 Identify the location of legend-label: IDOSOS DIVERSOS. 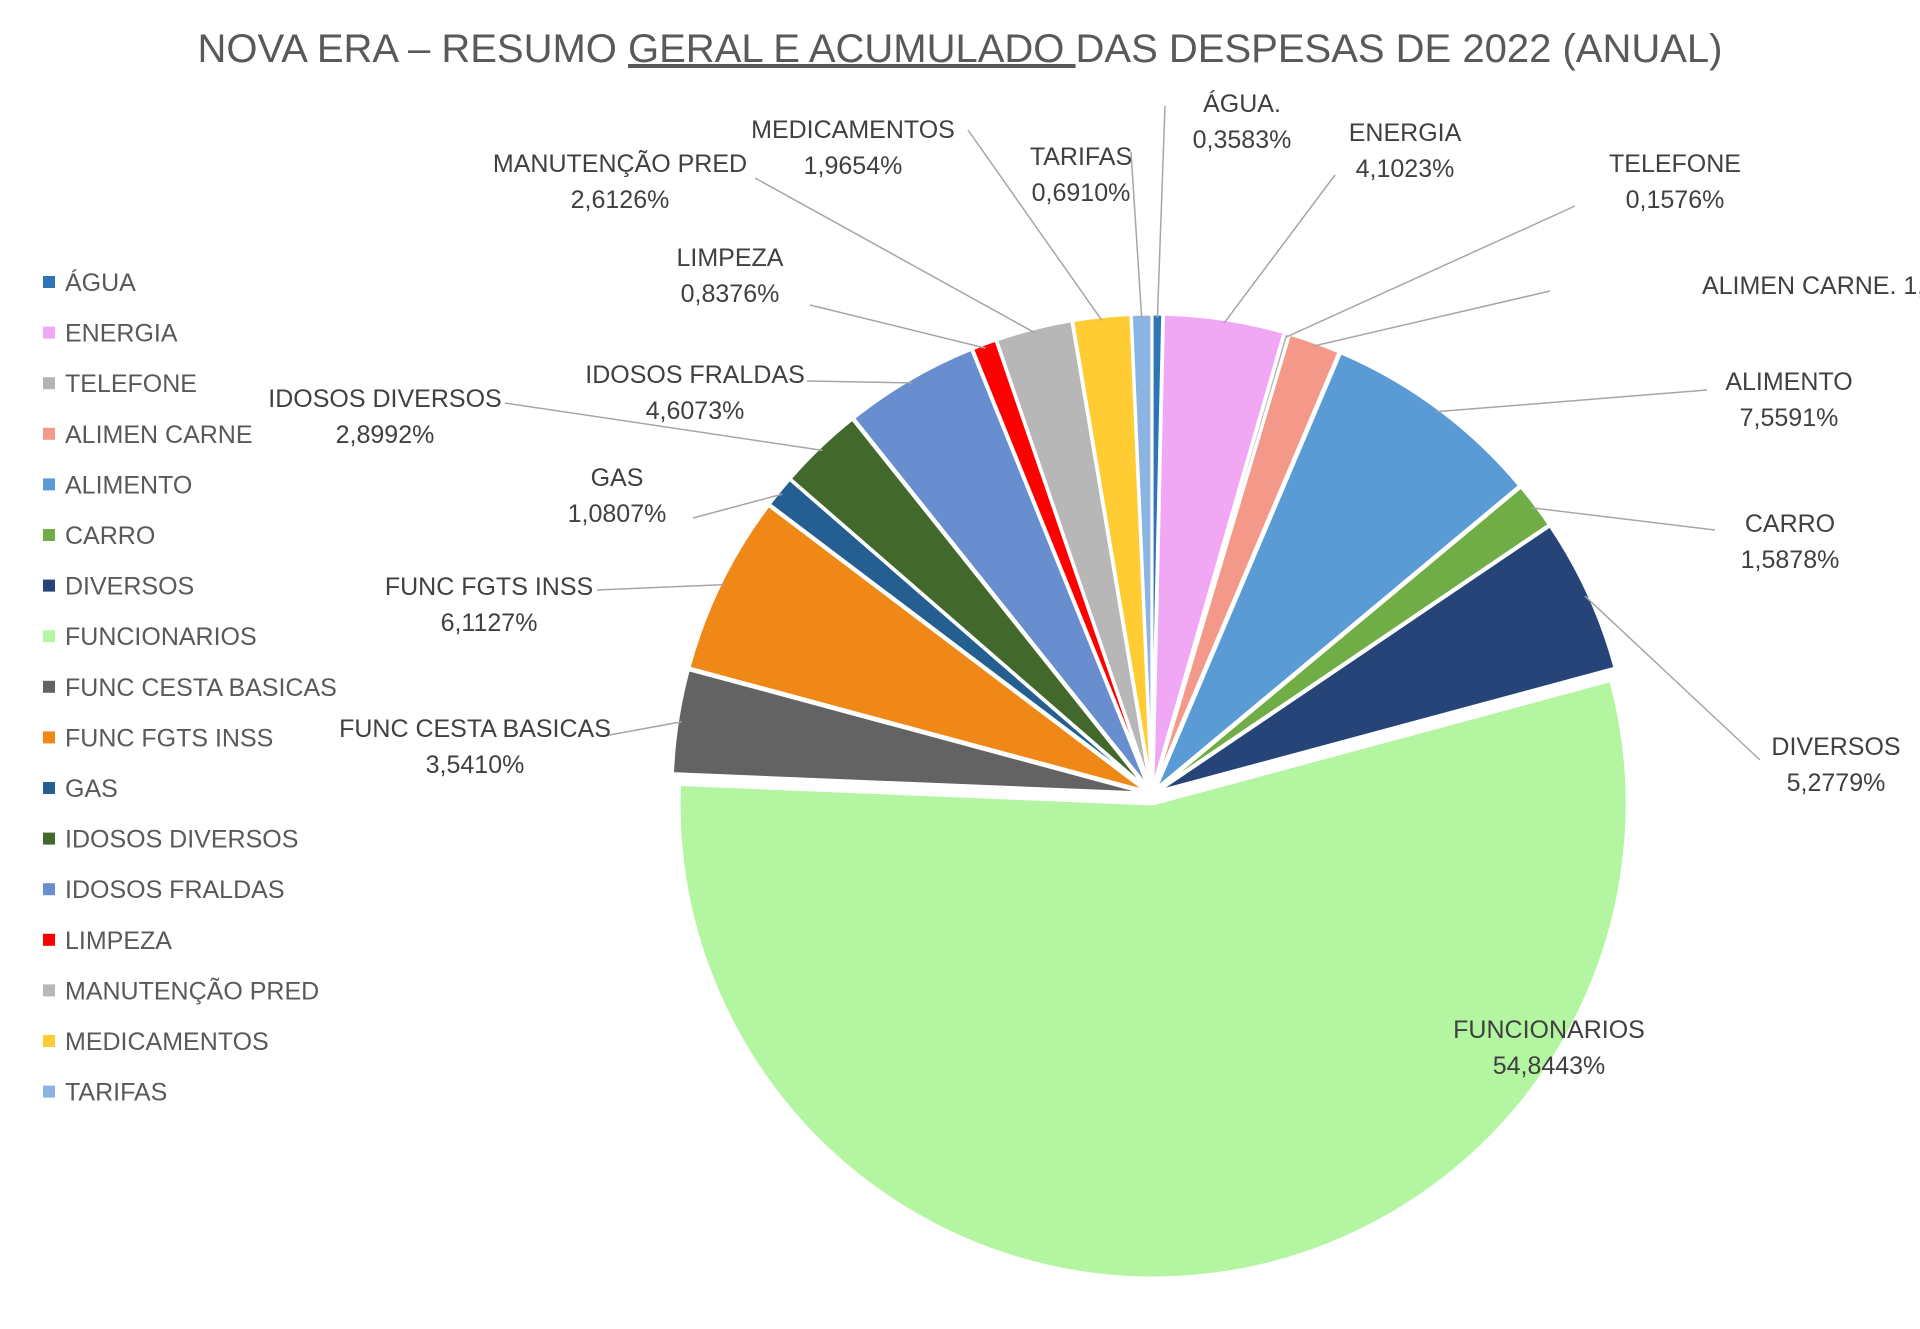
(181, 840).